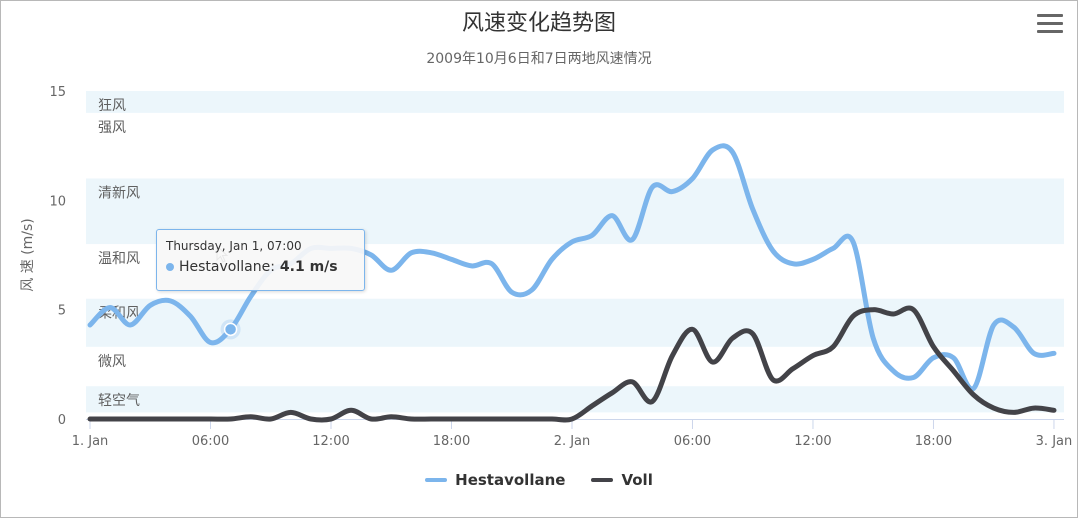 The image size is (1078, 518). What do you see at coordinates (62, 420) in the screenshot?
I see `y-tick-label: 0` at bounding box center [62, 420].